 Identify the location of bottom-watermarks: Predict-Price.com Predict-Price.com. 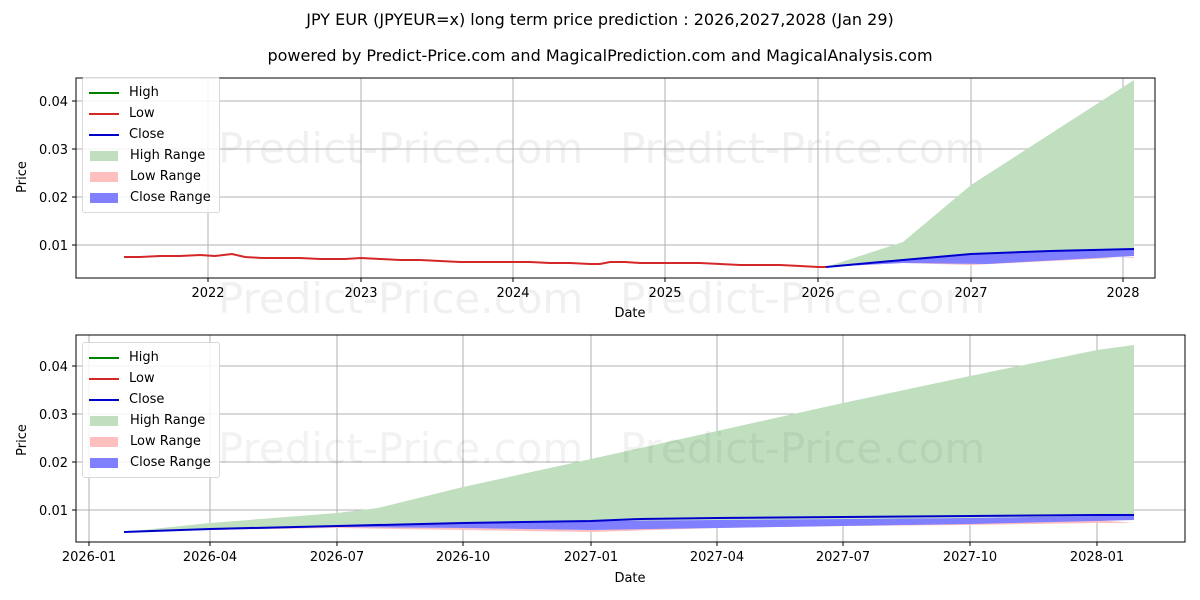
(601, 448).